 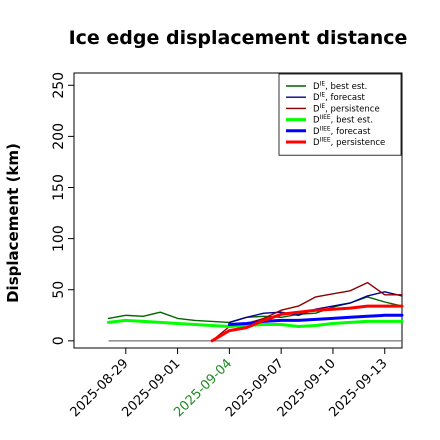 What do you see at coordinates (346, 109) in the screenshot?
I see `legend-label: DIE, persistence` at bounding box center [346, 109].